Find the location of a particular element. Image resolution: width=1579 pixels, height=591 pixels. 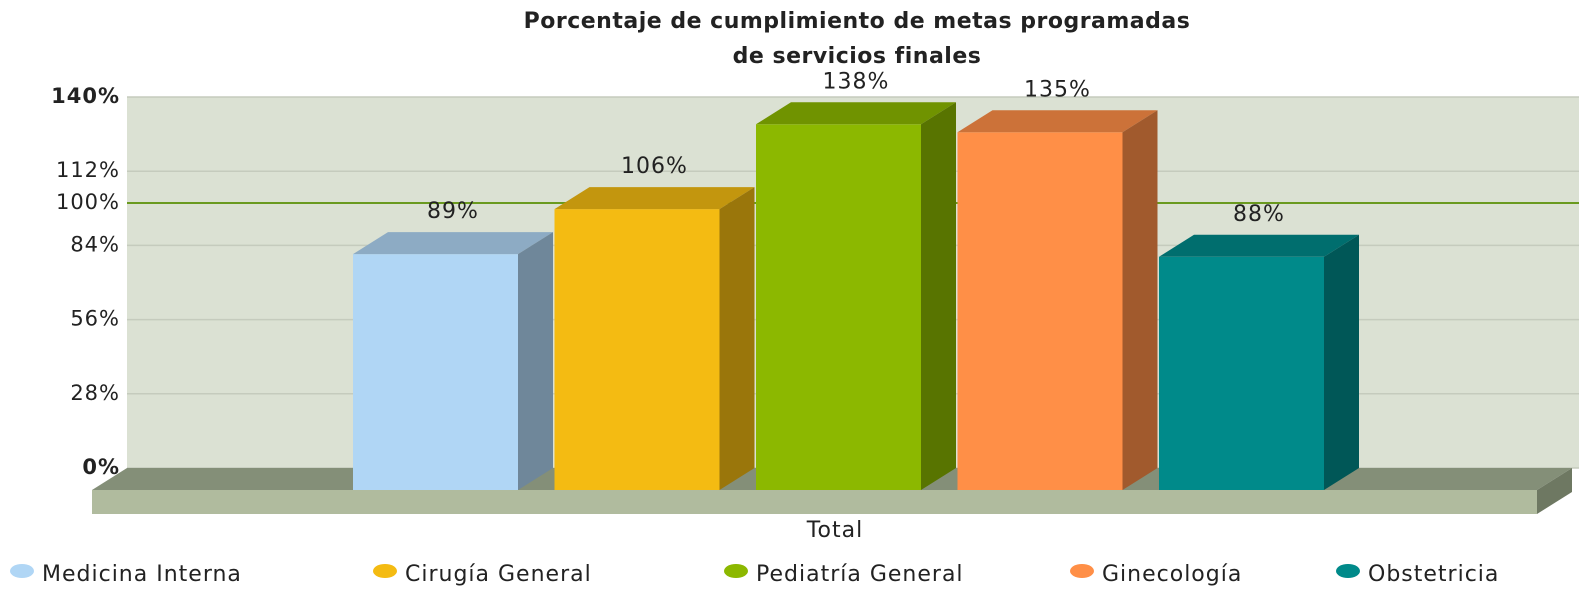

y-tick-label: 56% is located at coordinates (95, 319).